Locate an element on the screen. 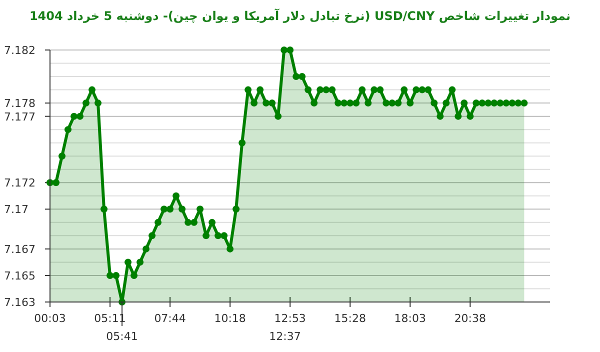  x-tick-label: 00:03 is located at coordinates (50, 318).